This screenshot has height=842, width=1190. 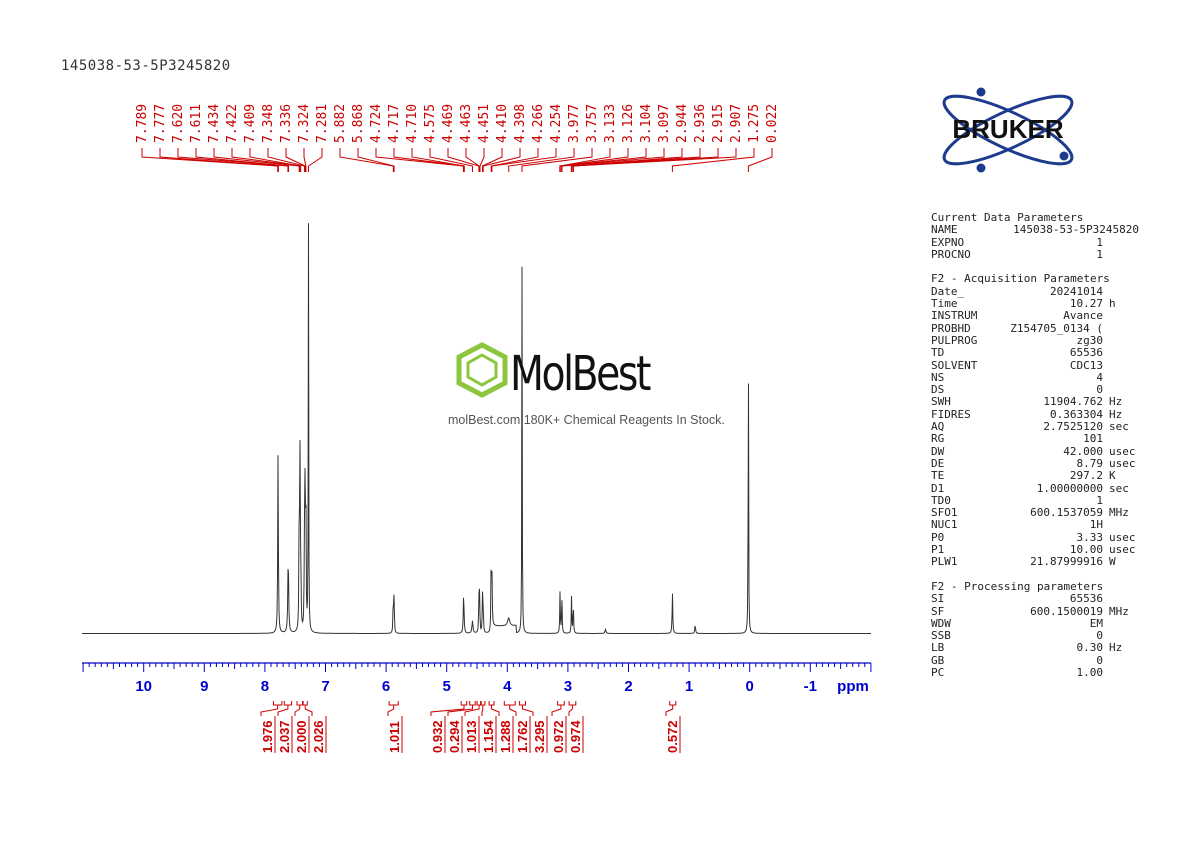 I want to click on param-unit: K, so click(x=1112, y=476).